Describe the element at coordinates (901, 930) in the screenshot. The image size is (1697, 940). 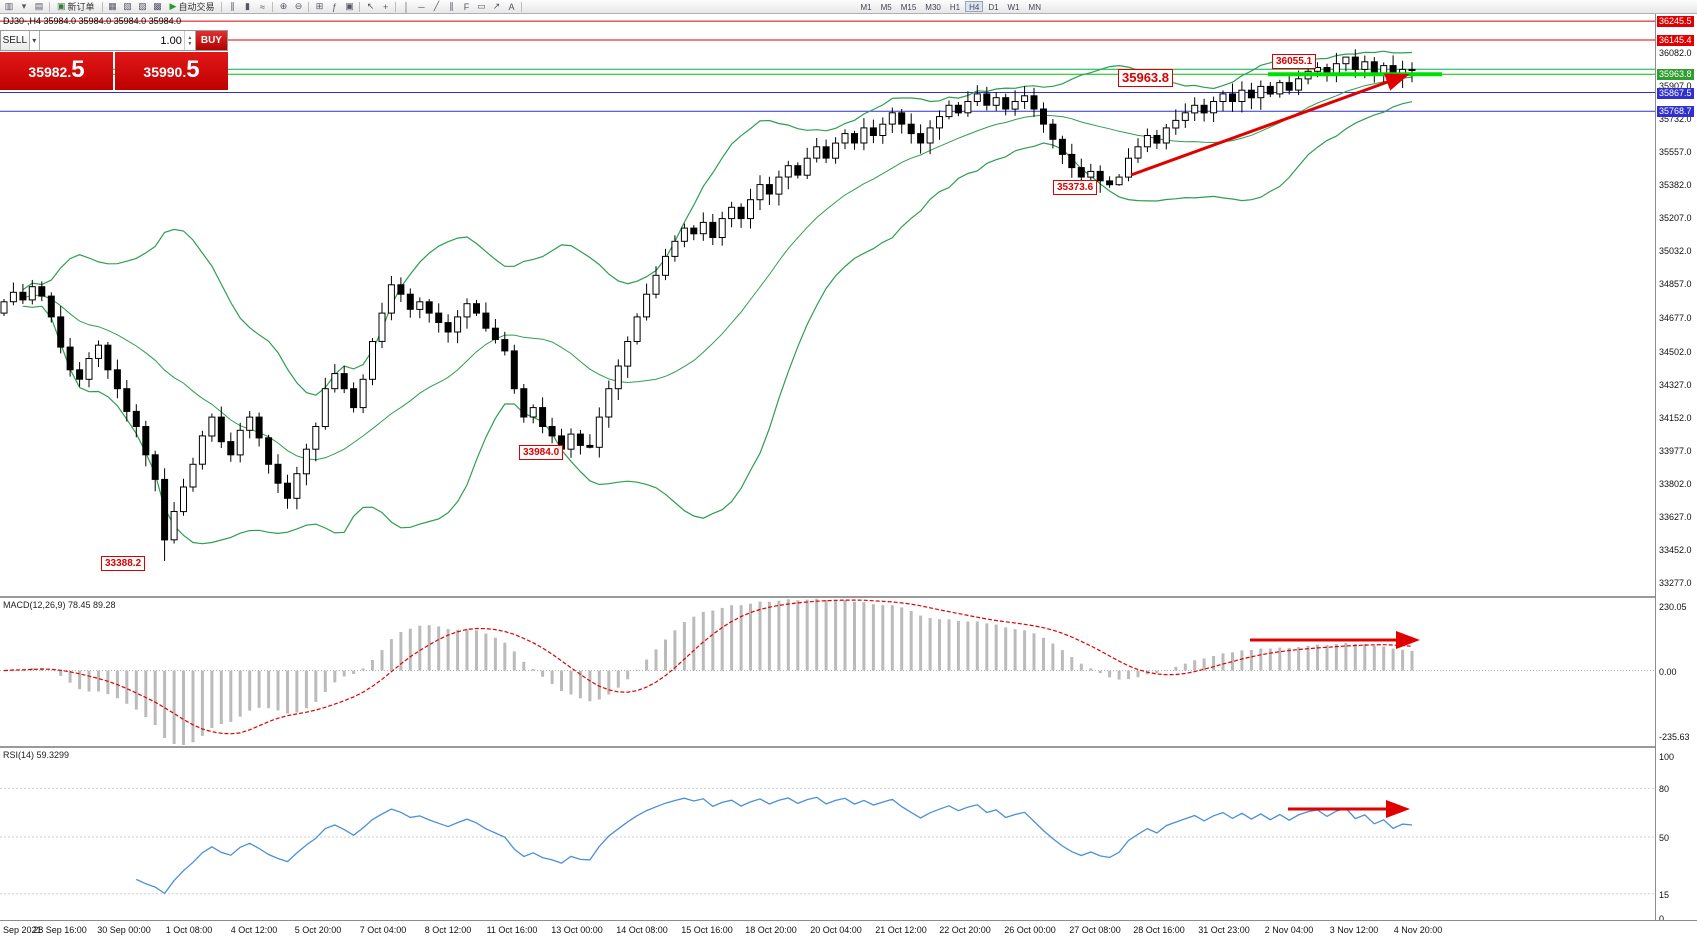
I see `time-tick: 21 Oct 12:00` at that location.